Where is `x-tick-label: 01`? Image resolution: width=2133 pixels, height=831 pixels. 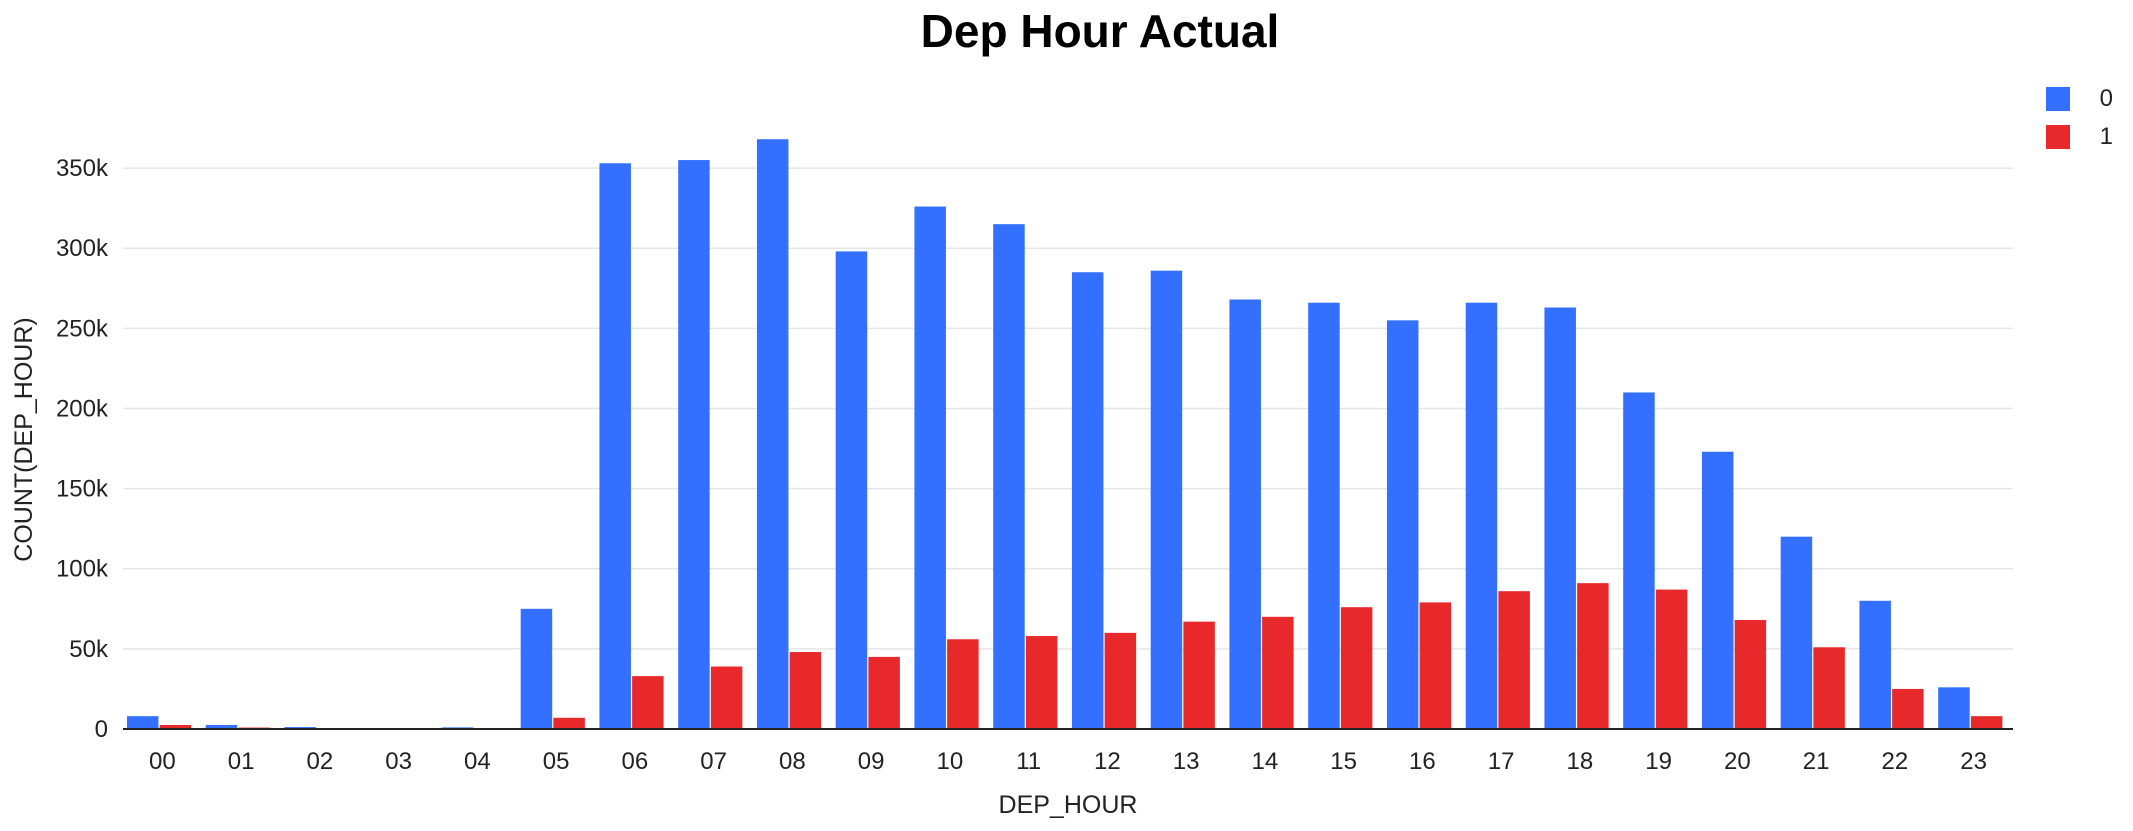
x-tick-label: 01 is located at coordinates (241, 761).